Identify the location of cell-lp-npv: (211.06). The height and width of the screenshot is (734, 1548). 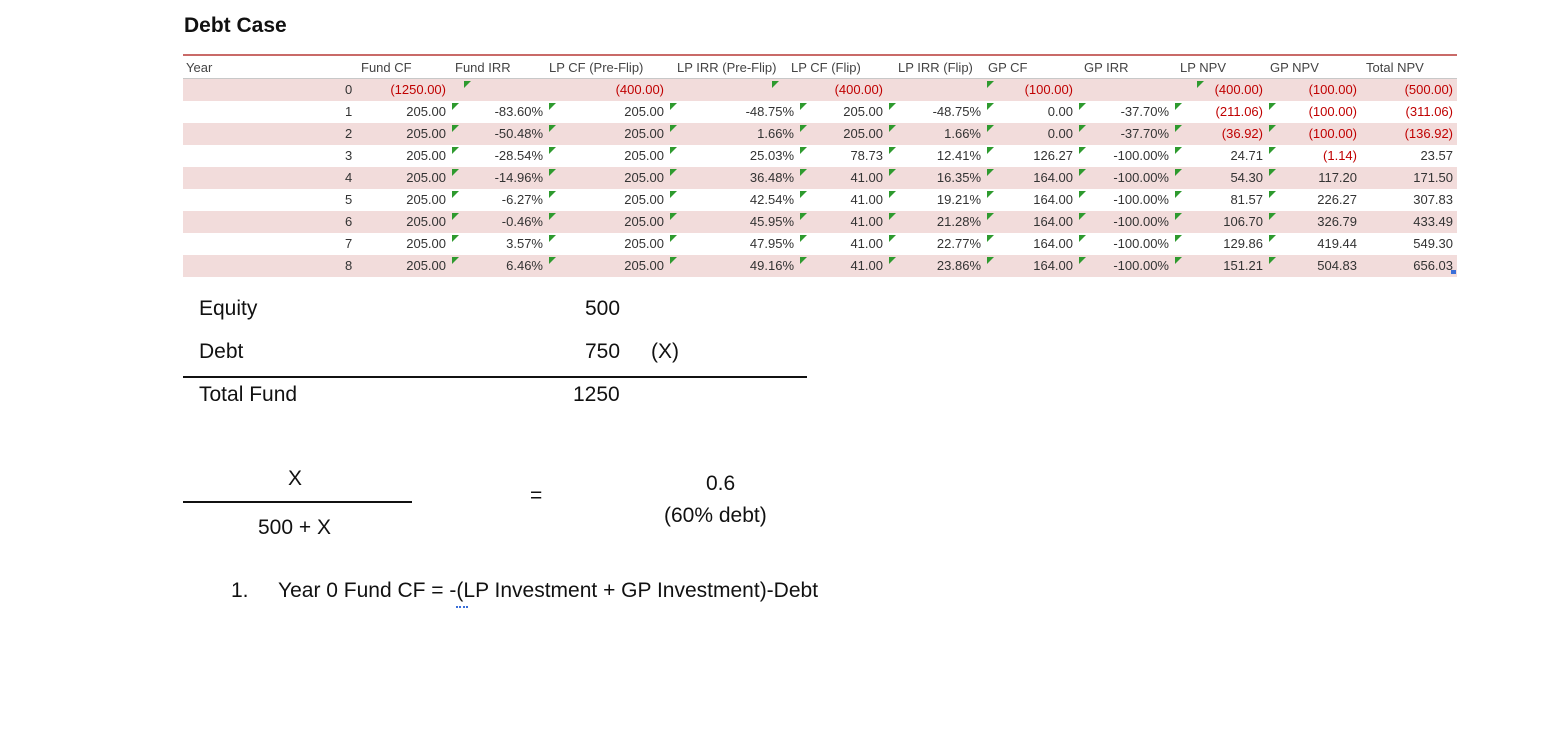
(1239, 111).